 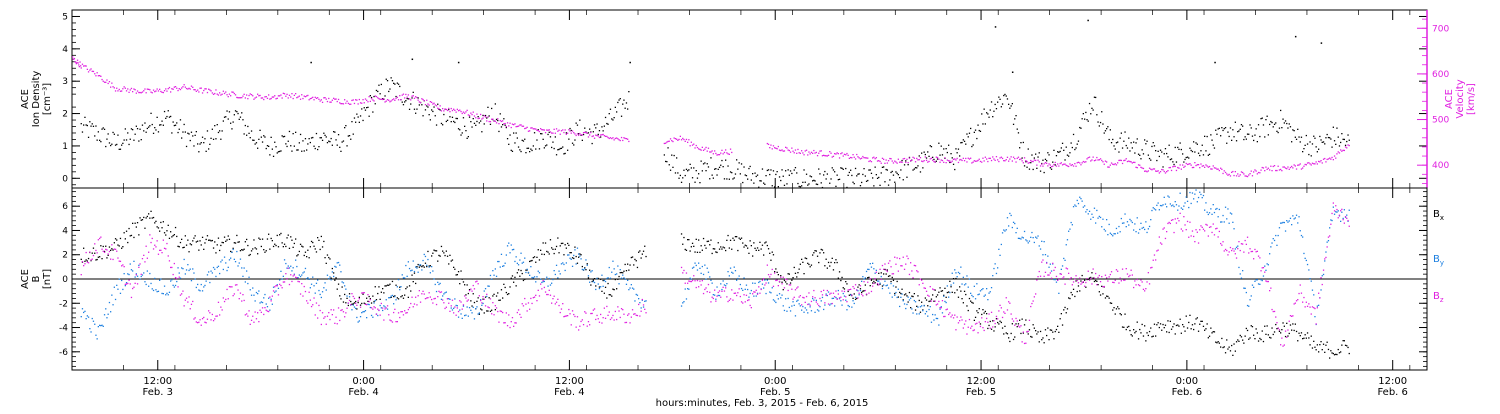 What do you see at coordinates (65, 231) in the screenshot?
I see `y-tick-label: 4` at bounding box center [65, 231].